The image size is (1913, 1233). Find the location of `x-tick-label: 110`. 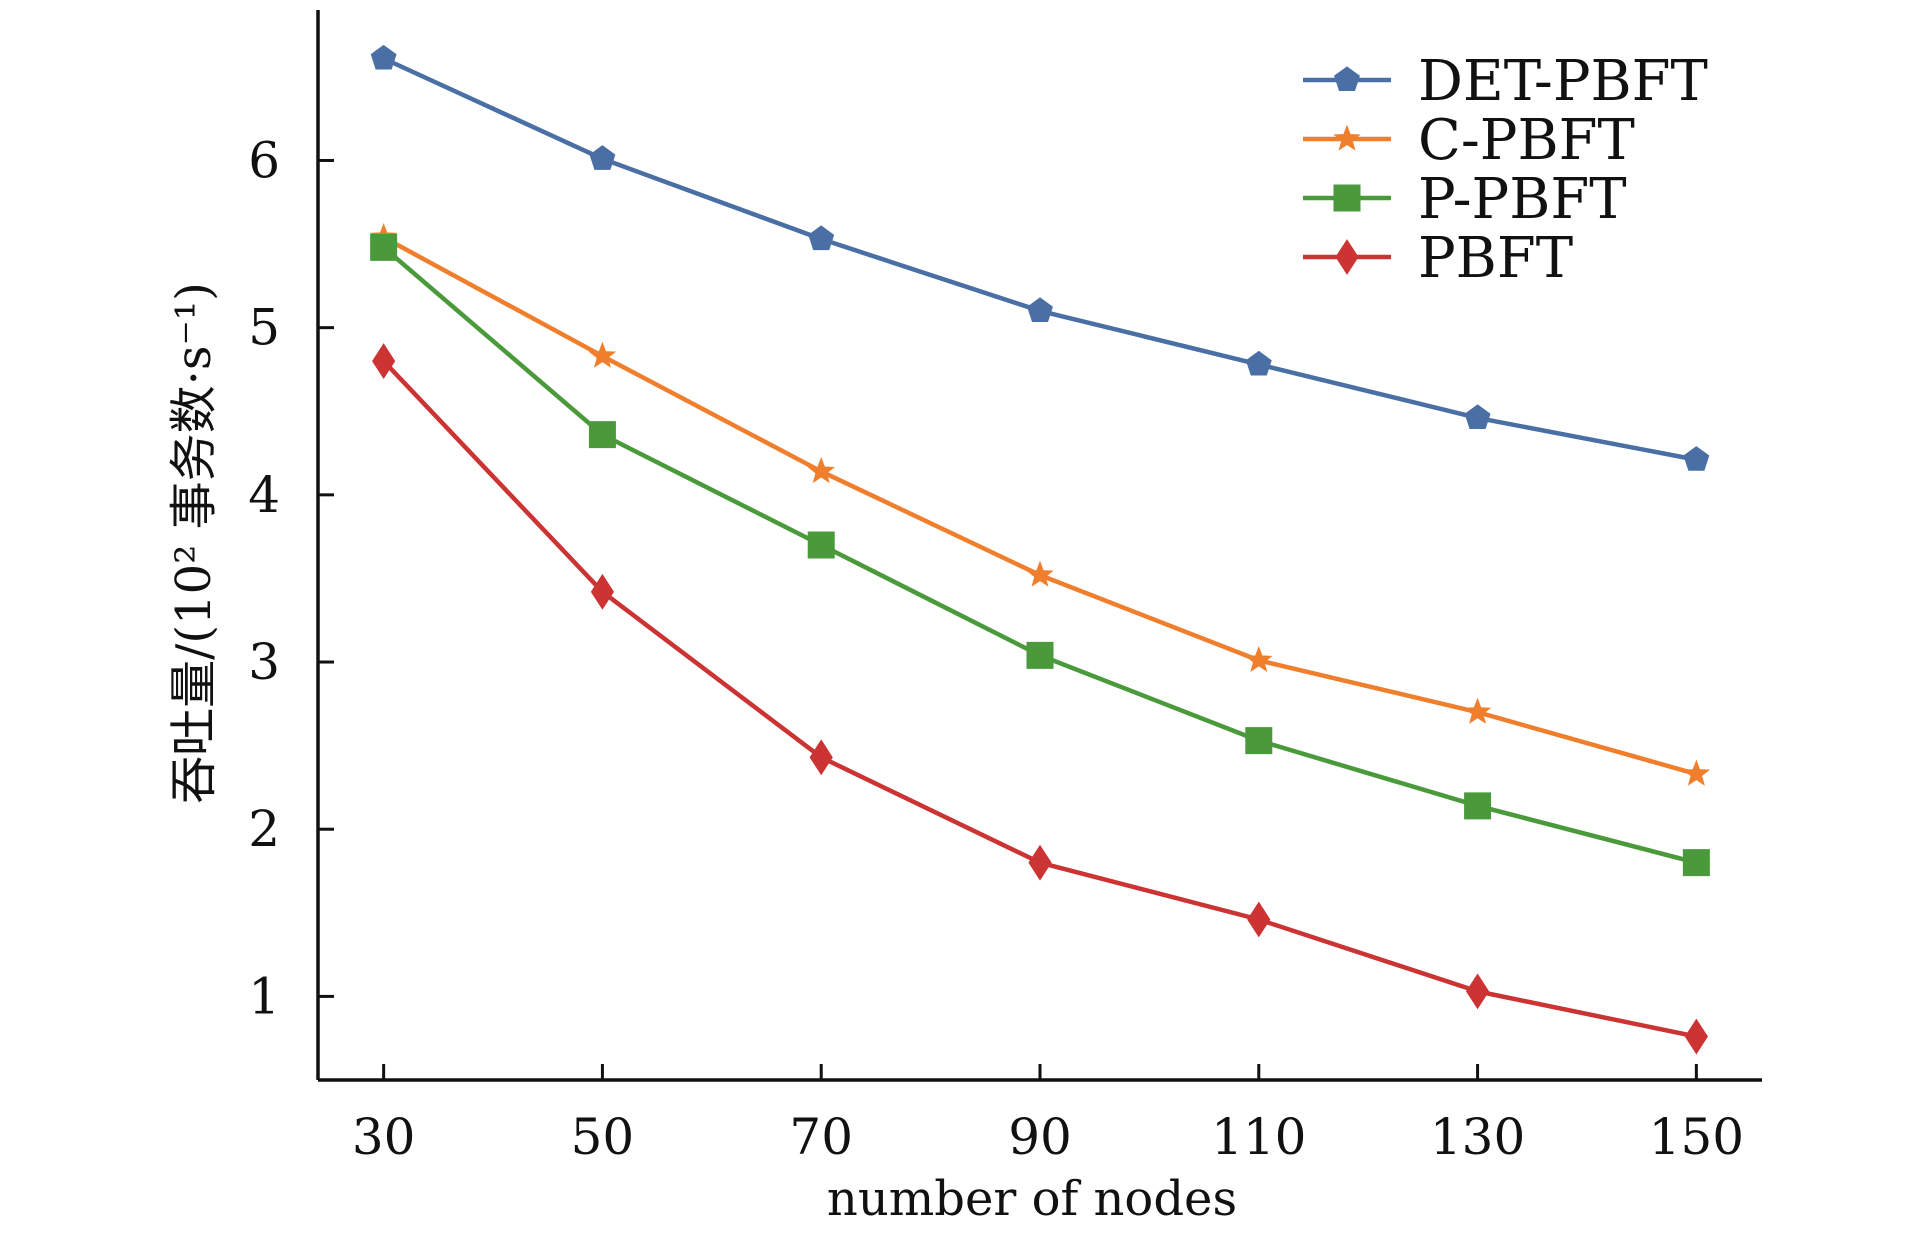

x-tick-label: 110 is located at coordinates (1258, 1137).